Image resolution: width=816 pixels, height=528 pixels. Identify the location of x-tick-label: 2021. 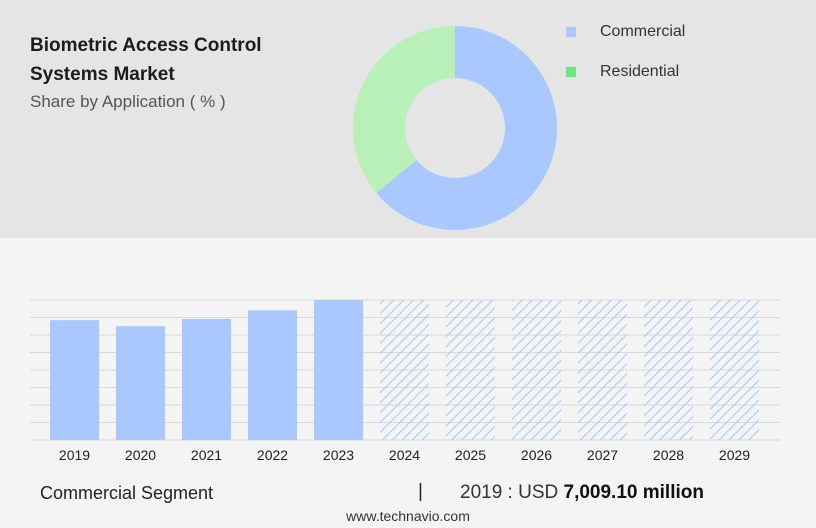
(206, 455).